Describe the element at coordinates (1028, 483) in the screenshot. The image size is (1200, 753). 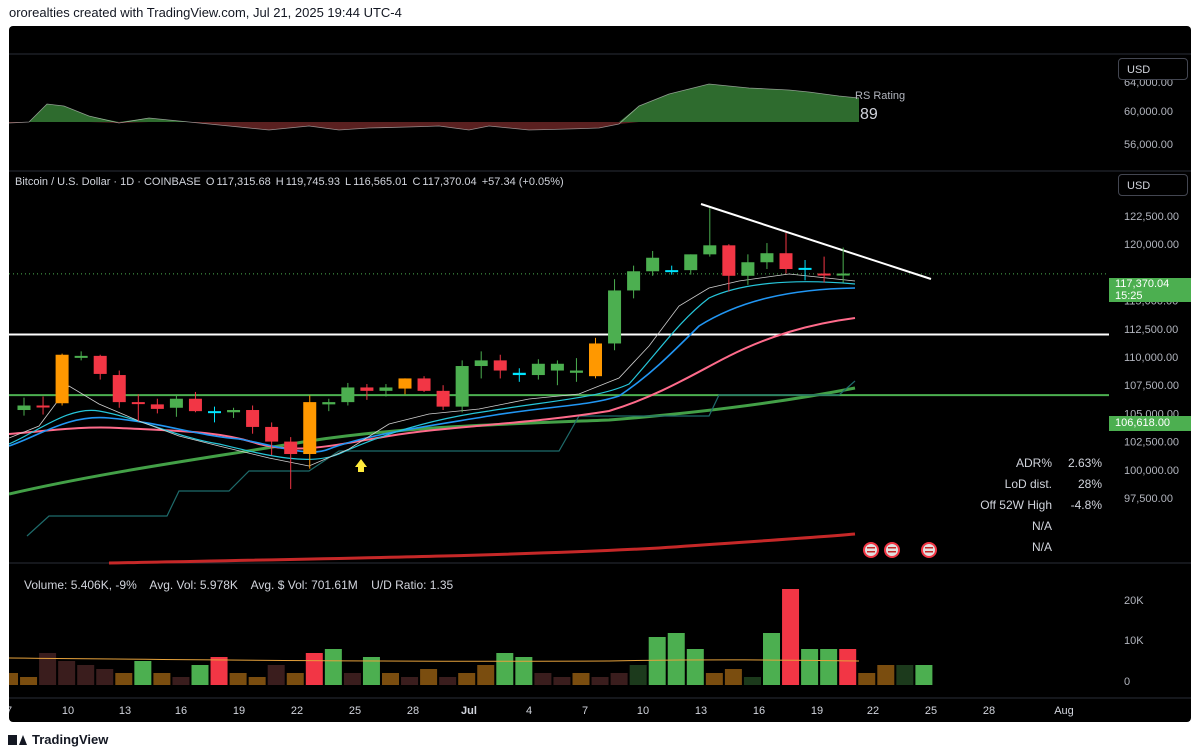
I see `stat-label: LoD dist.` at that location.